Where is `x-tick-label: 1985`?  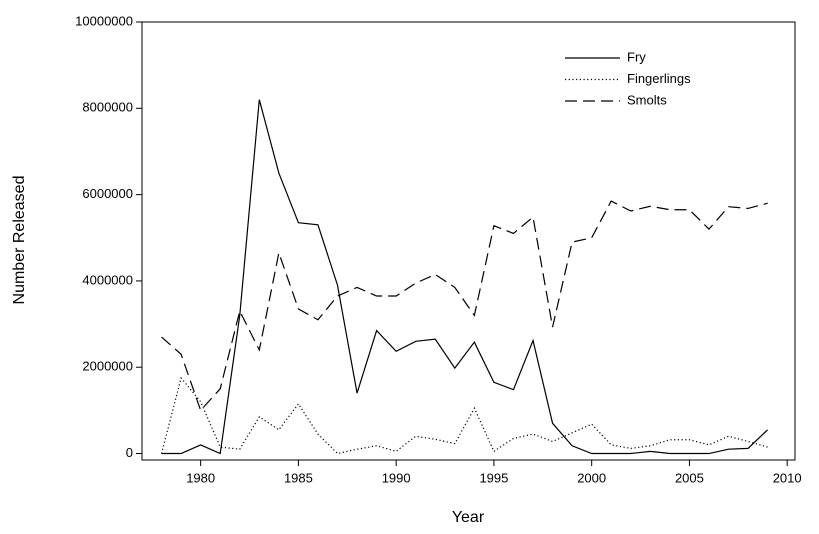
x-tick-label: 1985 is located at coordinates (298, 477).